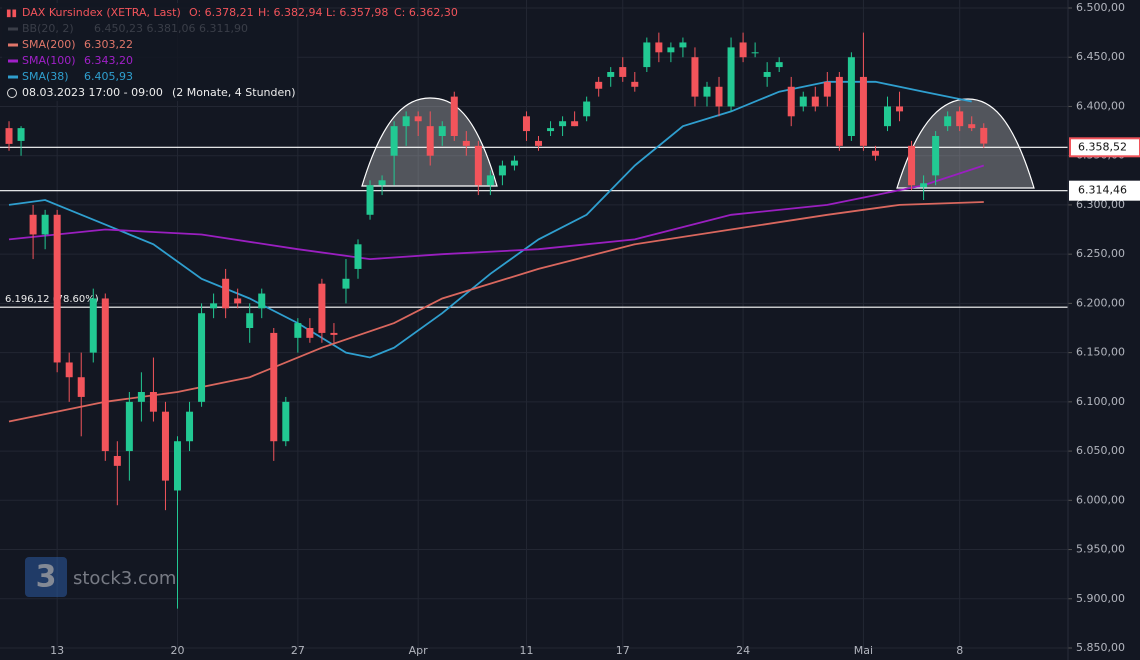 The image size is (1140, 660). I want to click on clock-icon, so click(12, 93).